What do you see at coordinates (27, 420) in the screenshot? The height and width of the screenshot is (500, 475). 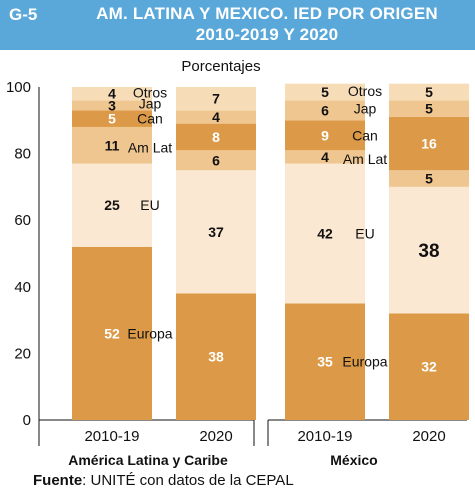 I see `y-tick-label: 0` at bounding box center [27, 420].